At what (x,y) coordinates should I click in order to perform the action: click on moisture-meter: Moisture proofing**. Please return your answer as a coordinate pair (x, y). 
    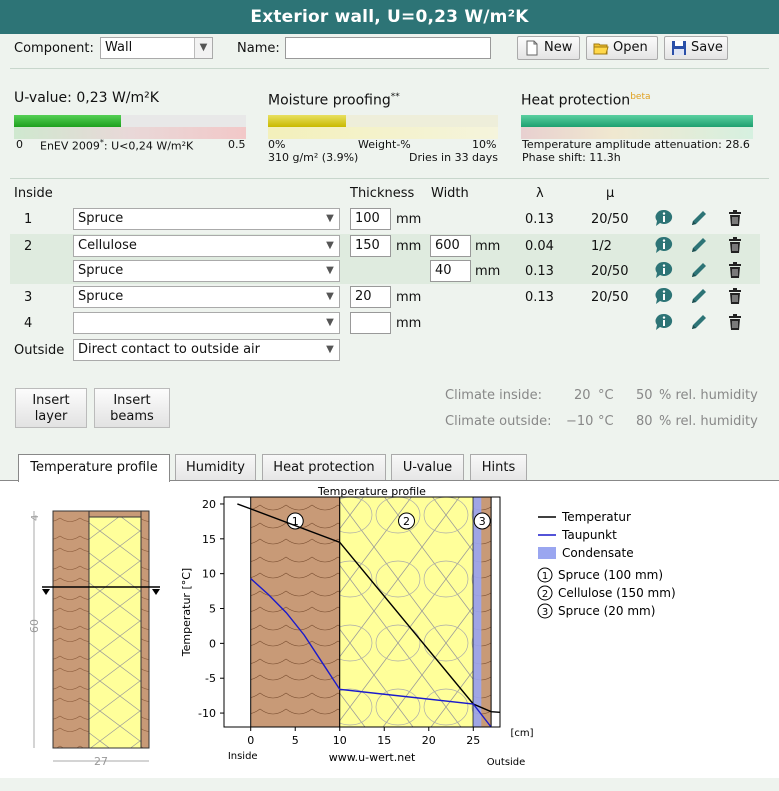
    Looking at the image, I should click on (388, 100).